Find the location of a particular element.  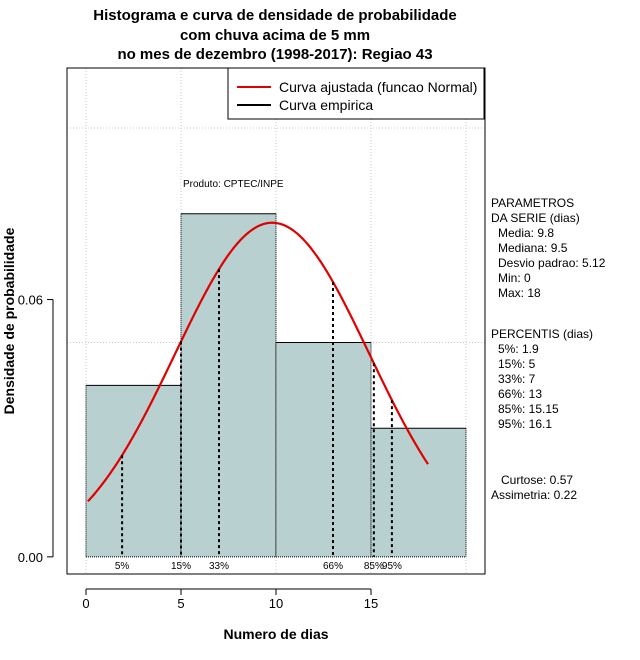

legend-label: Curva empirica is located at coordinates (326, 105).